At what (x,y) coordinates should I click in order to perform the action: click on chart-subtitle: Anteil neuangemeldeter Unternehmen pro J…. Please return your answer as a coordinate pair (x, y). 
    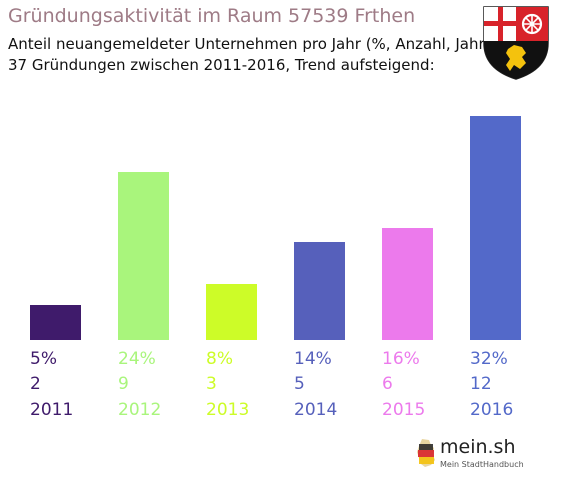
    Looking at the image, I should click on (249, 44).